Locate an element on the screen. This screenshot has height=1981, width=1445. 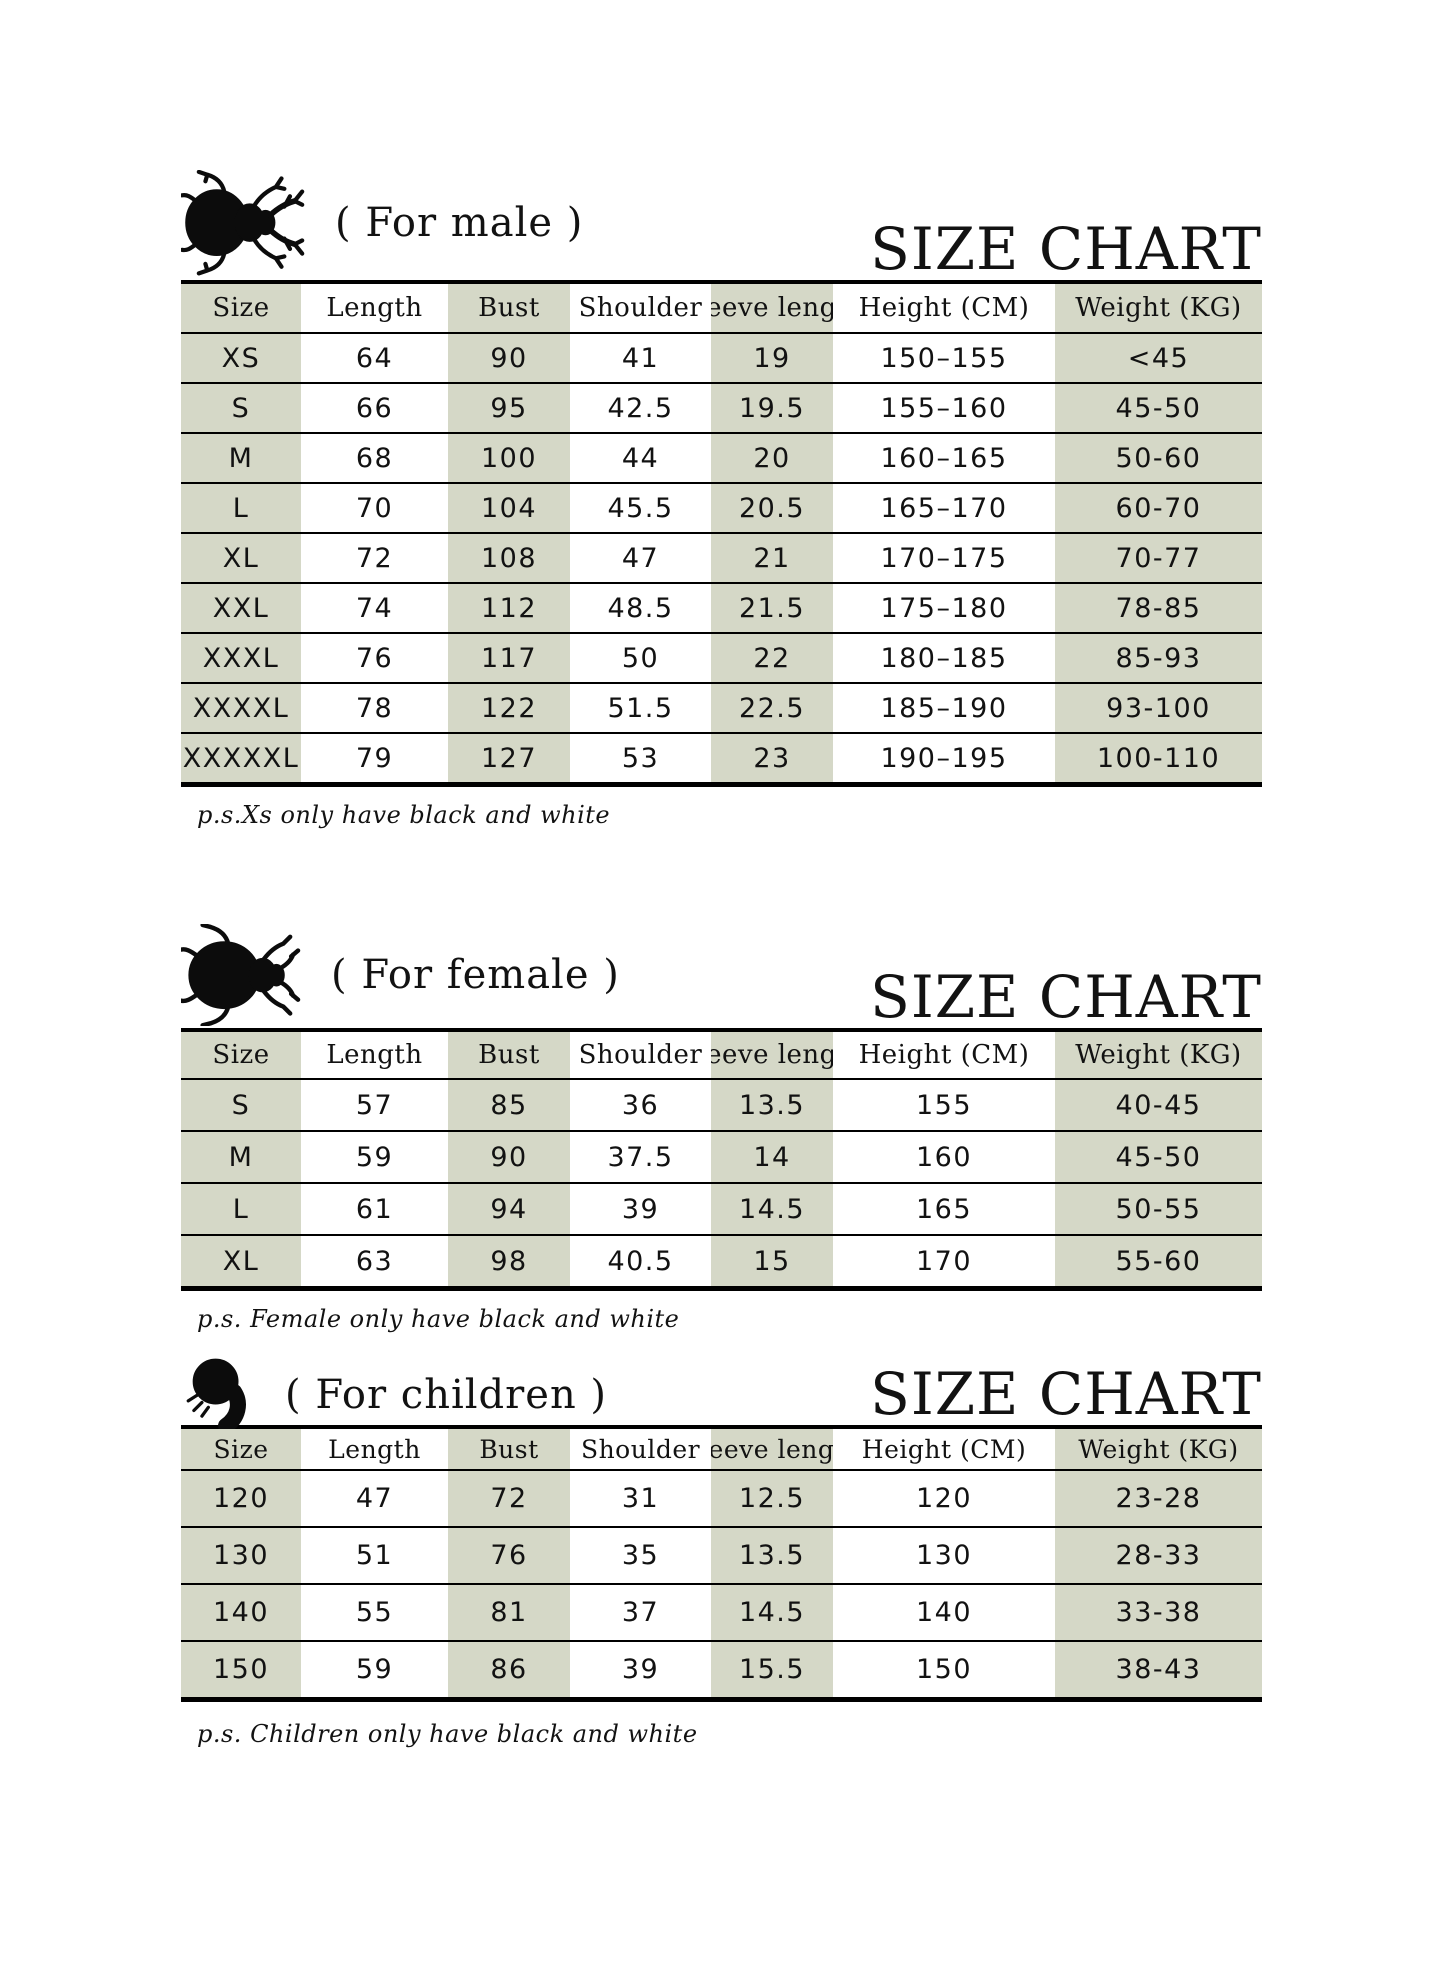
size-value-cell: 15.5 is located at coordinates (772, 1669).